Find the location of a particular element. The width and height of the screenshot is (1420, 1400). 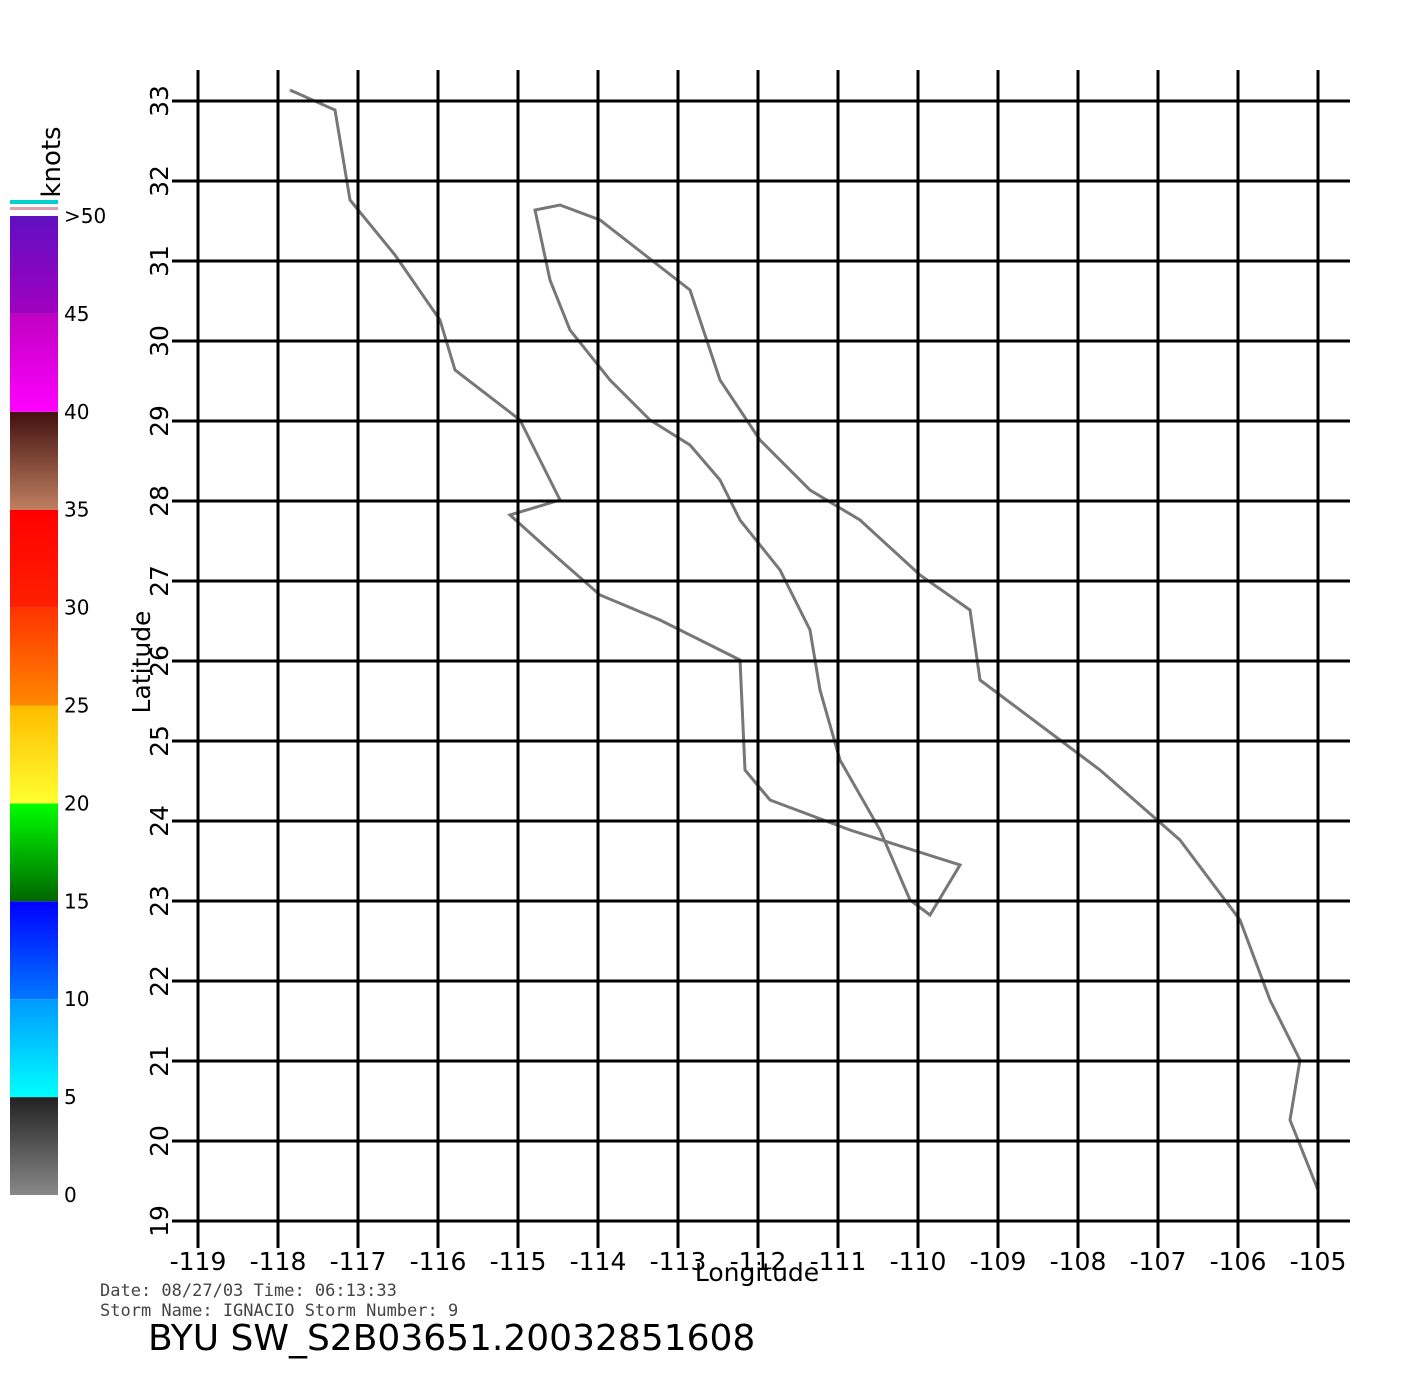

x-tick-label: -115 is located at coordinates (518, 1261).